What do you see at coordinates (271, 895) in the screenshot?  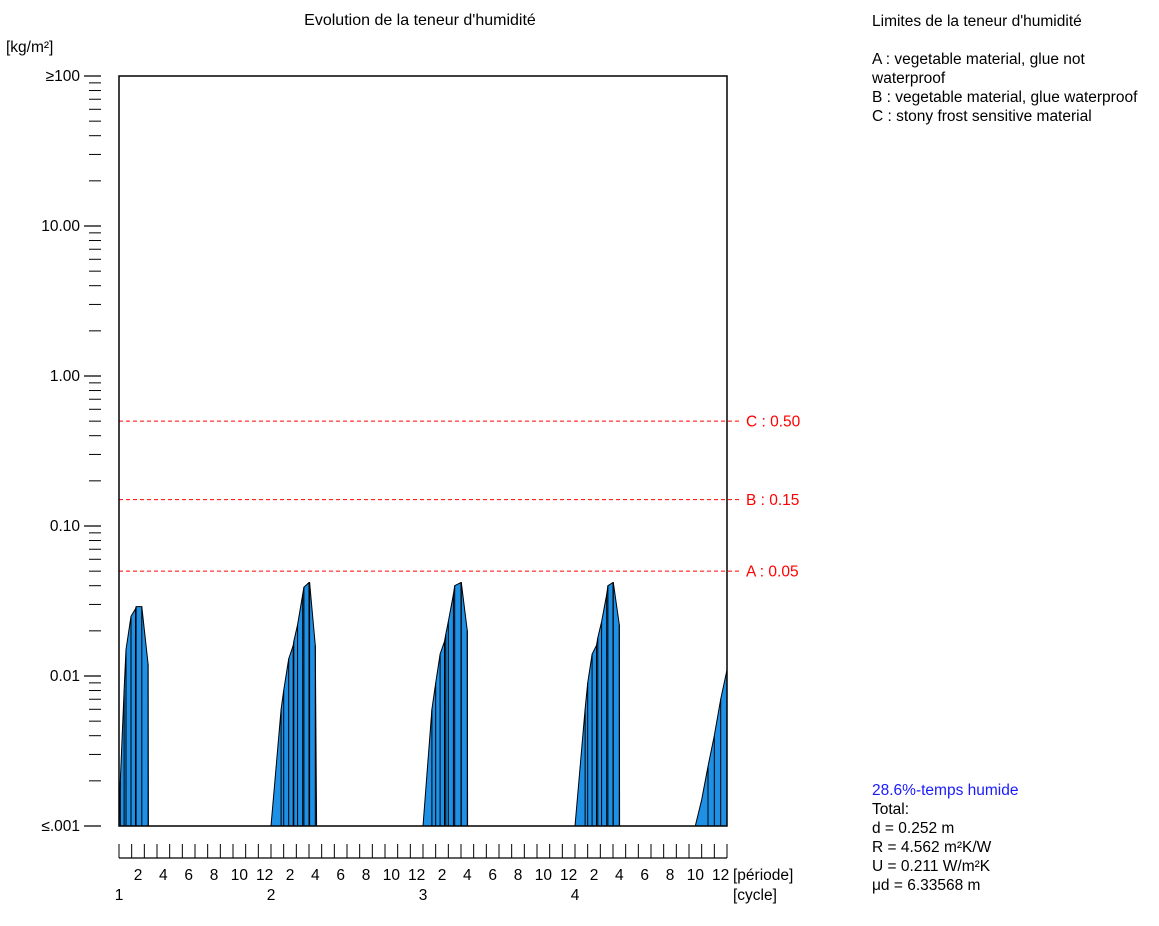 I see `x-cycle-label: 2` at bounding box center [271, 895].